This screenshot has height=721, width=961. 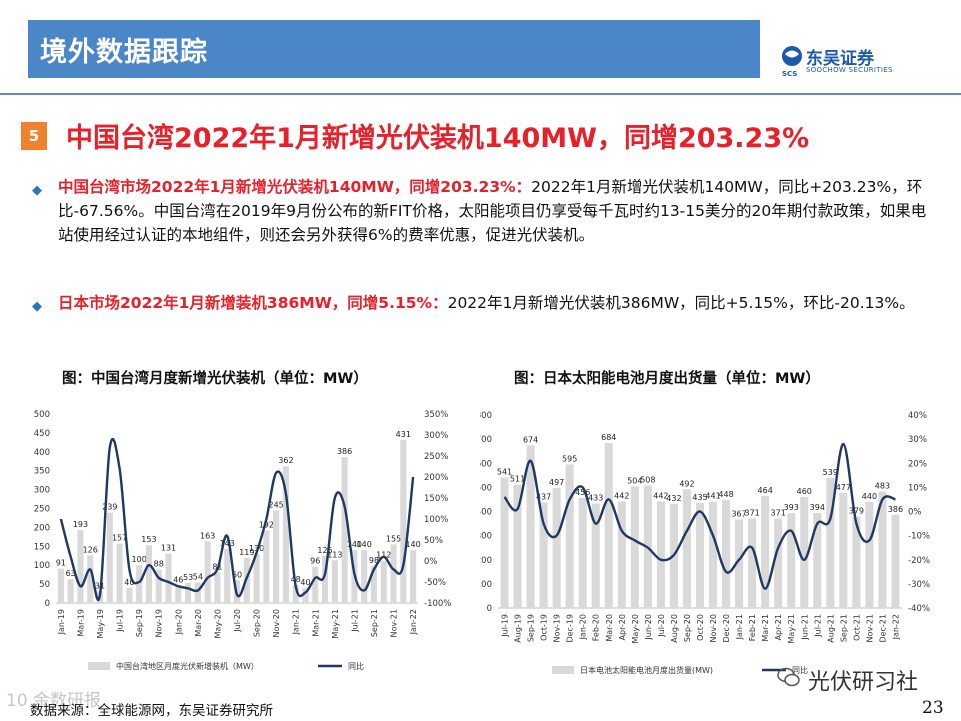 What do you see at coordinates (648, 627) in the screenshot?
I see `x-tick-label: Jun-20` at bounding box center [648, 627].